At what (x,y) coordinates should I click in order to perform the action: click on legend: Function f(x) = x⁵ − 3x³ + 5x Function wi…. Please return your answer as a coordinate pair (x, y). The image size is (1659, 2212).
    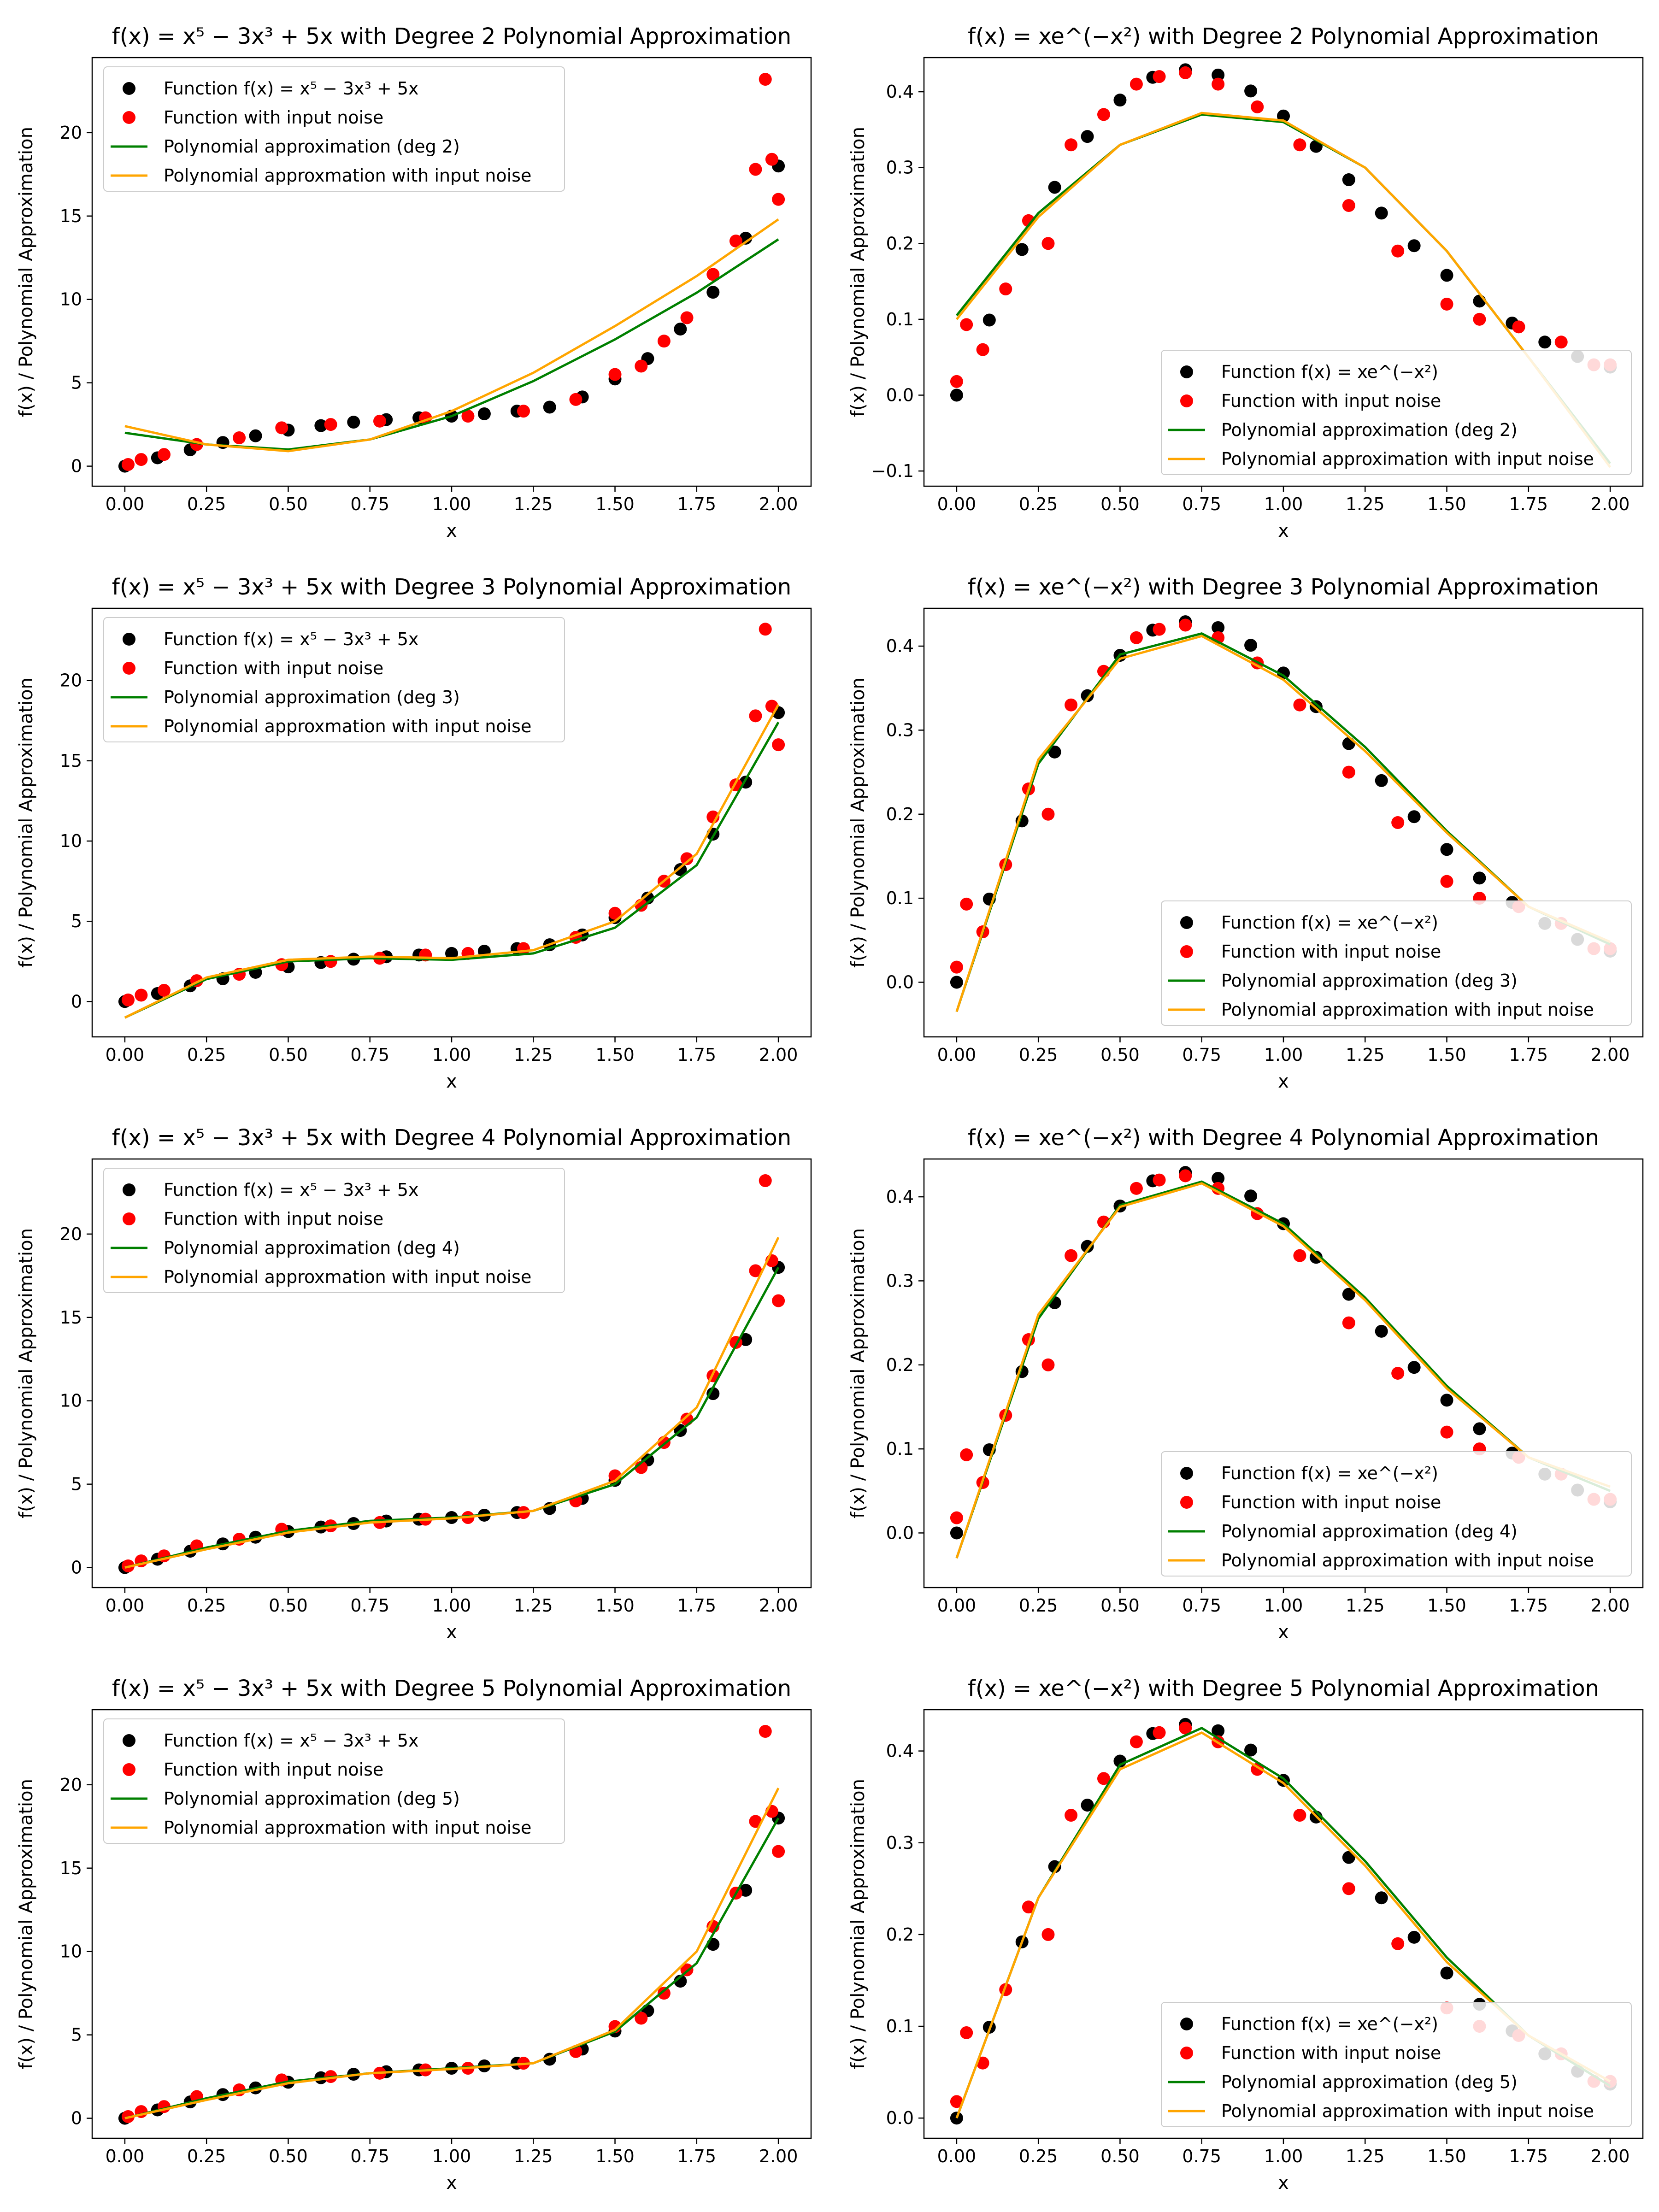
    Looking at the image, I should click on (334, 129).